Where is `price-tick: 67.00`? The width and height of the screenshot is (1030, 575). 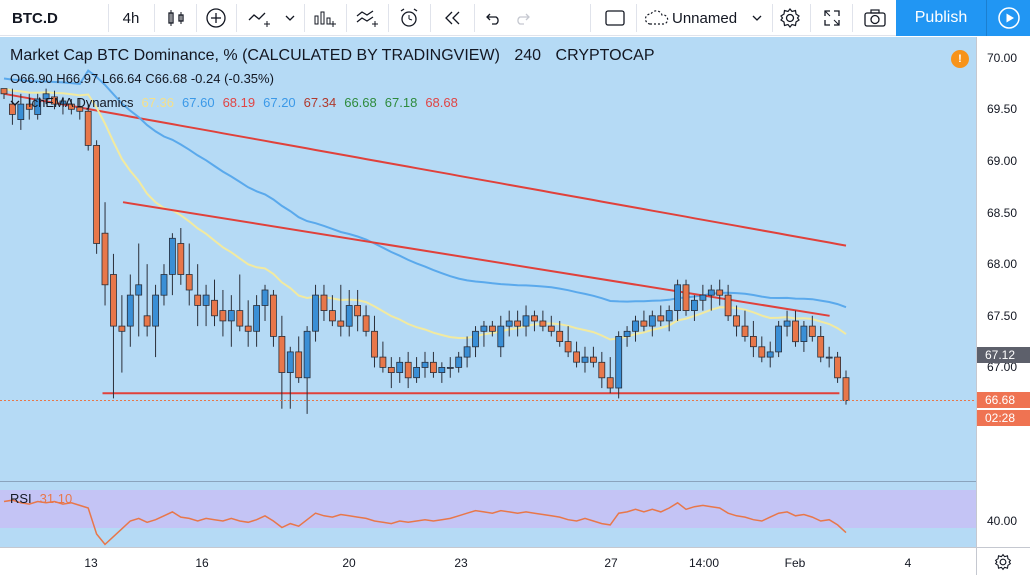
price-tick: 67.00 is located at coordinates (1002, 367).